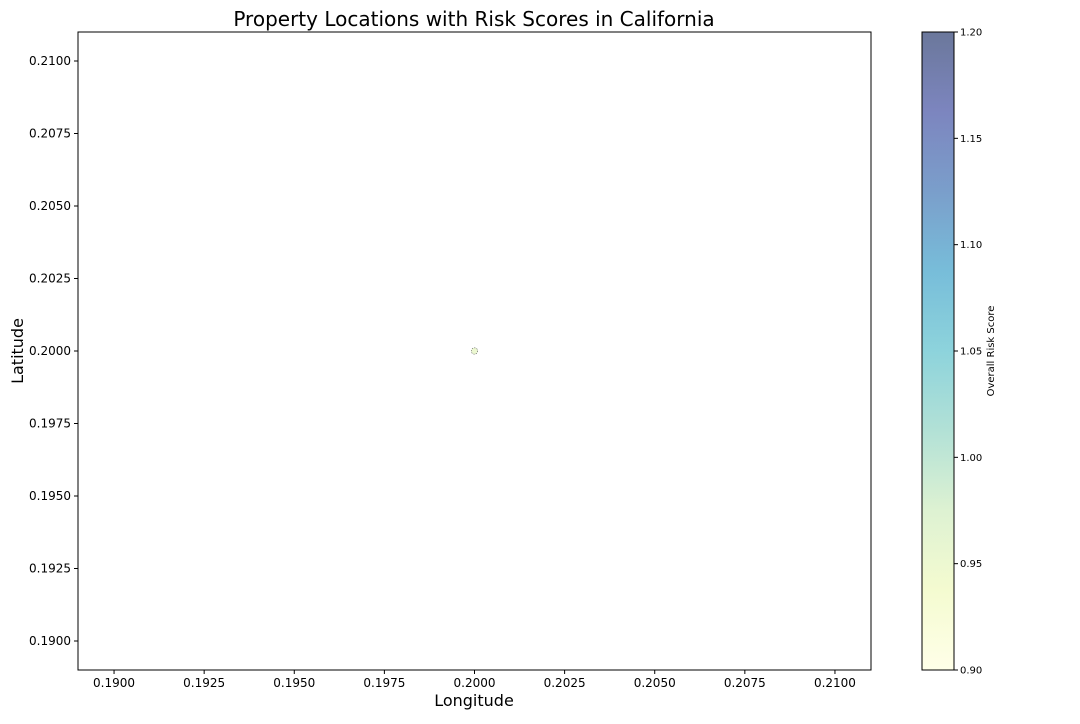 This screenshot has height=724, width=1080. I want to click on colorbar-tick-label: 1.10, so click(971, 245).